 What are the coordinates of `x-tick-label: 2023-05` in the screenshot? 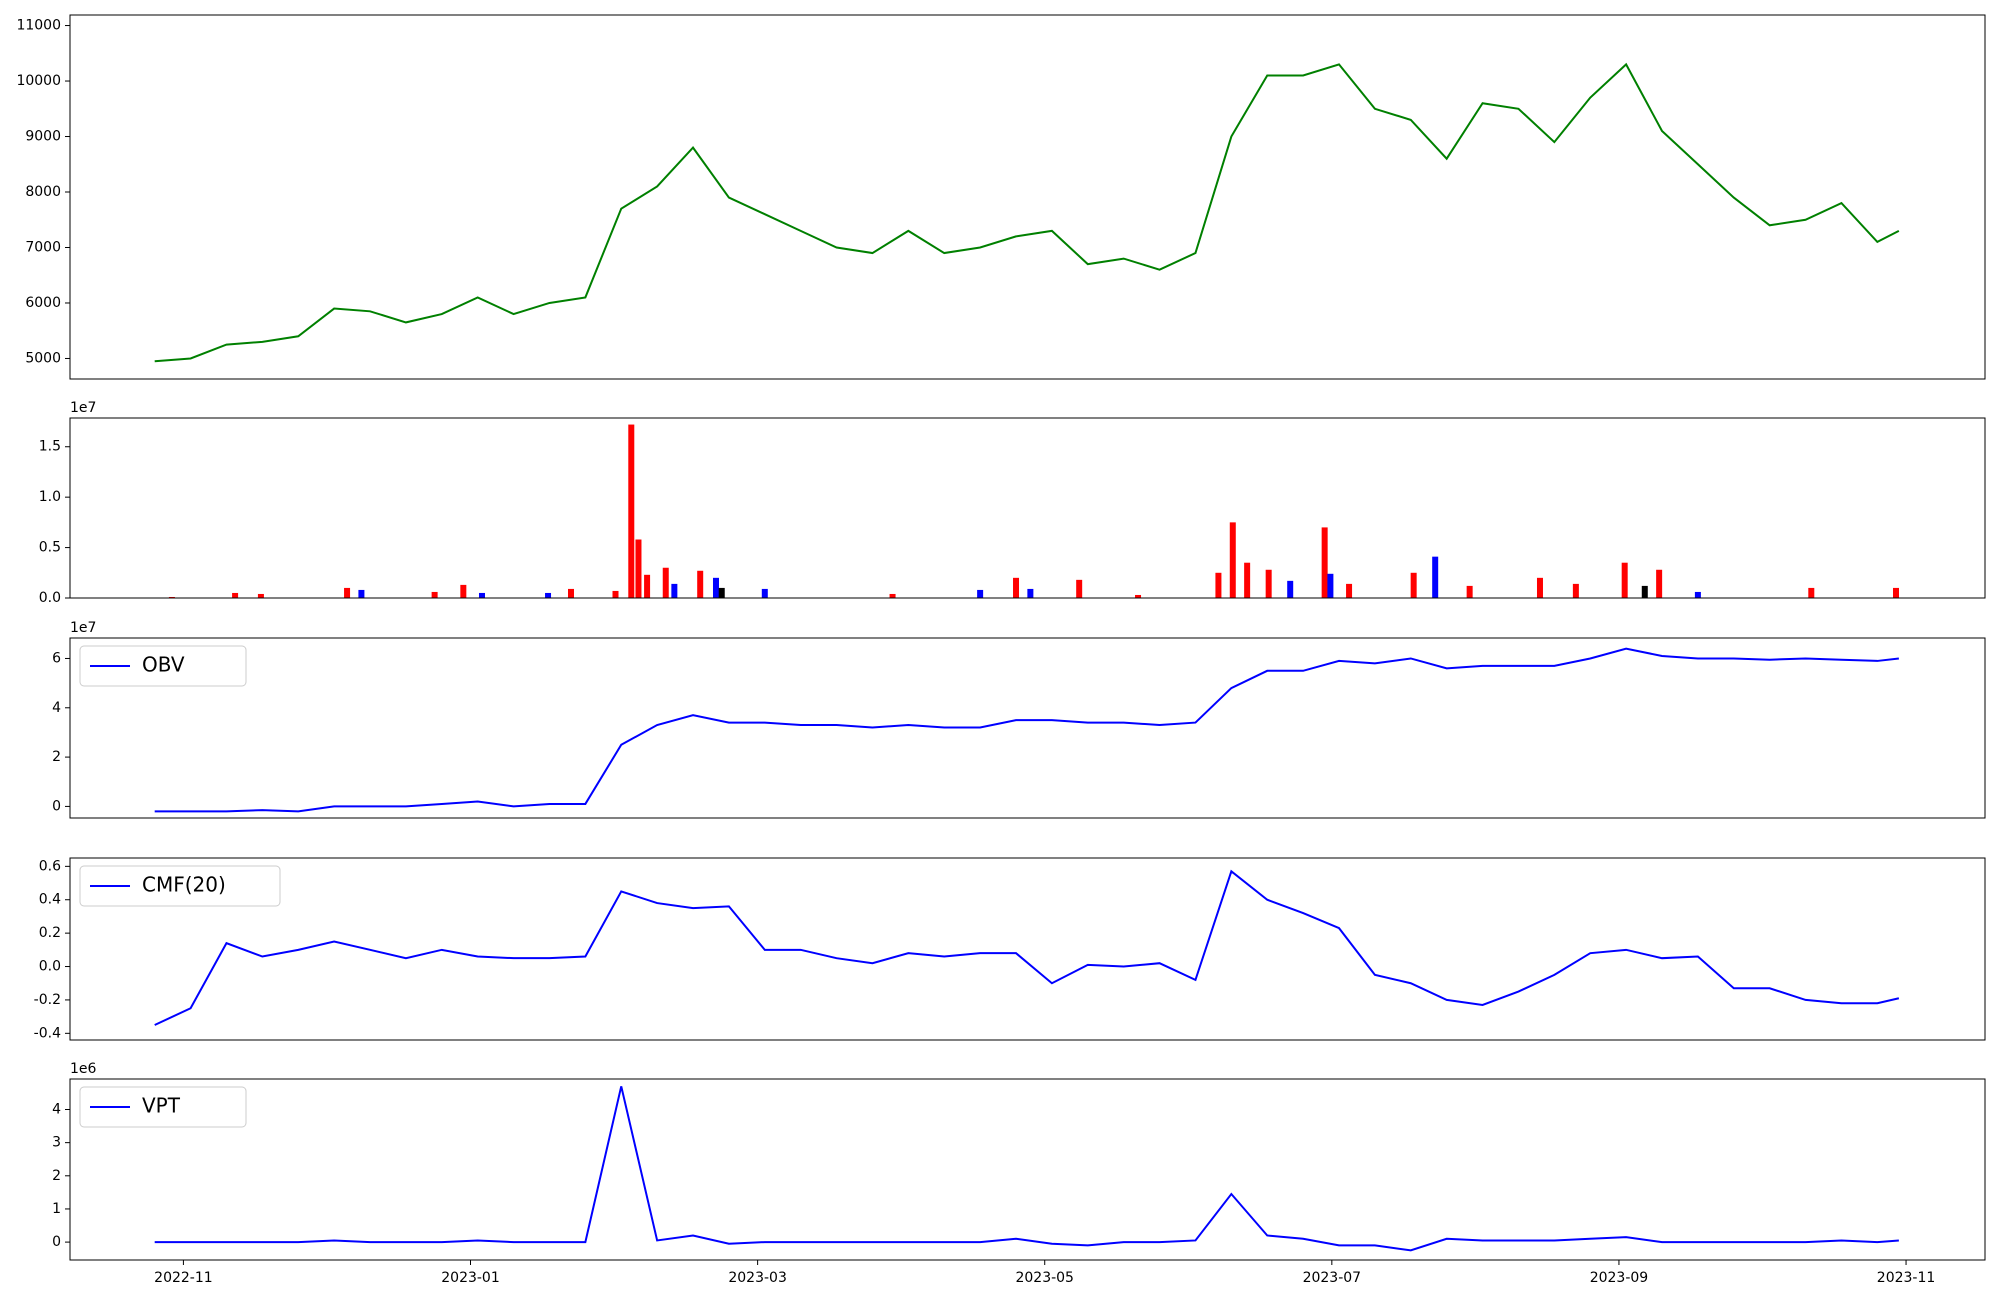 It's located at (1044, 1278).